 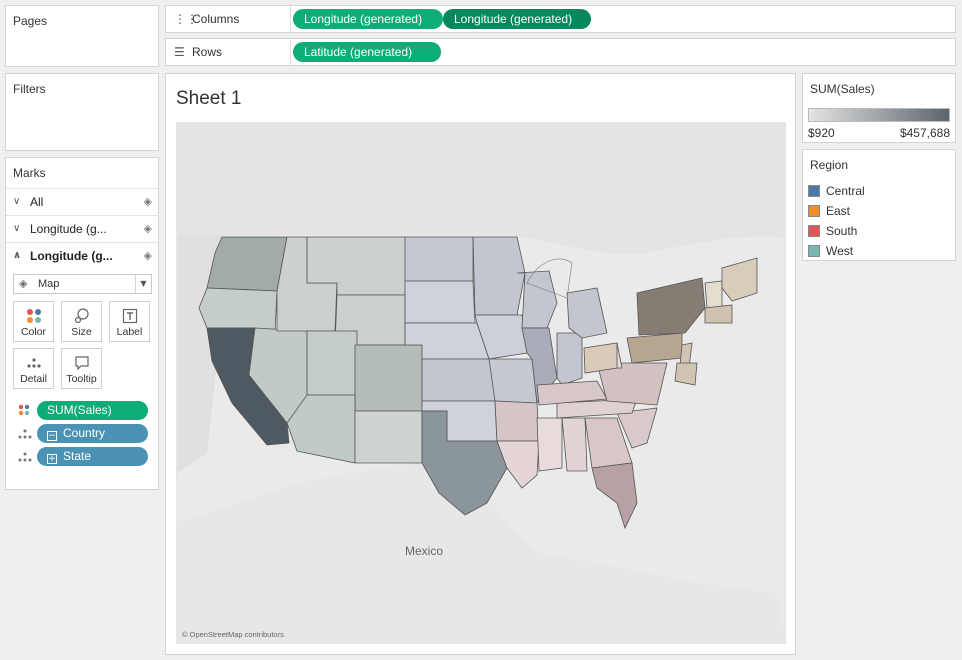 I want to click on sales-legend-max: $457,688, so click(x=924, y=133).